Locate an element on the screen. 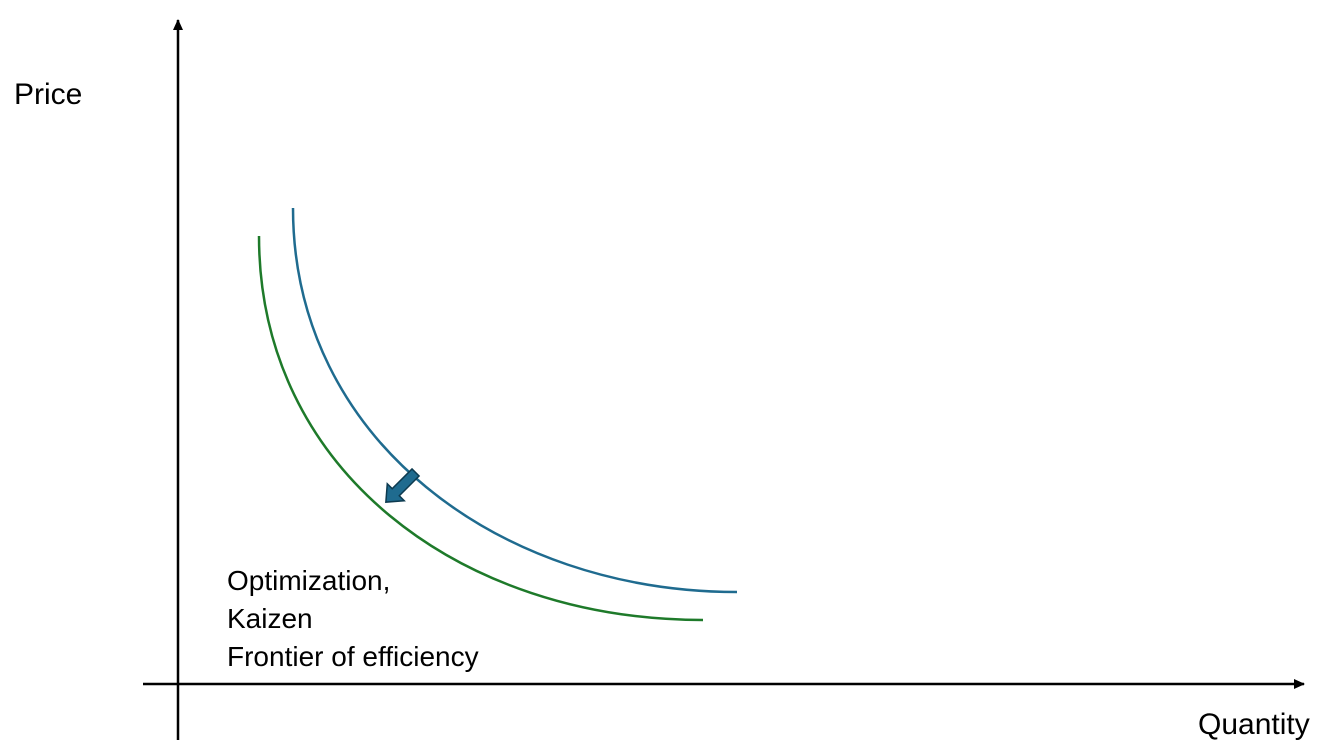 Image resolution: width=1341 pixels, height=752 pixels. x-axis-label: Quantity is located at coordinates (1254, 724).